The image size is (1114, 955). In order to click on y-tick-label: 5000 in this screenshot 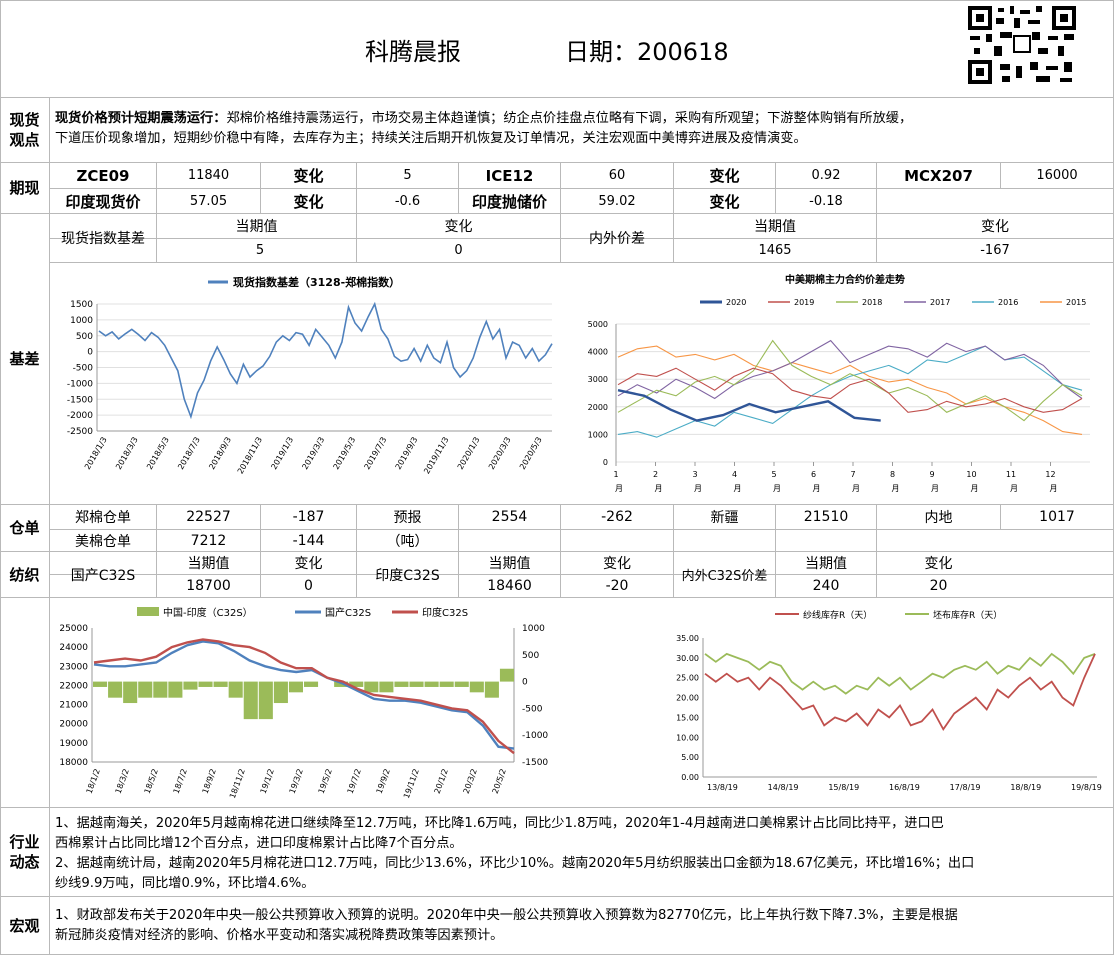, I will do `click(598, 324)`.